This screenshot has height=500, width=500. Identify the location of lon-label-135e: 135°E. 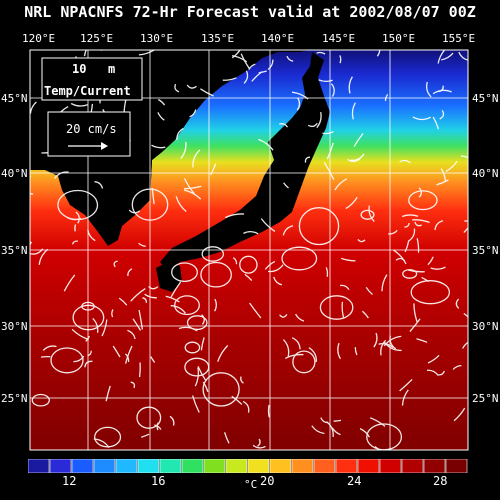
(218, 38).